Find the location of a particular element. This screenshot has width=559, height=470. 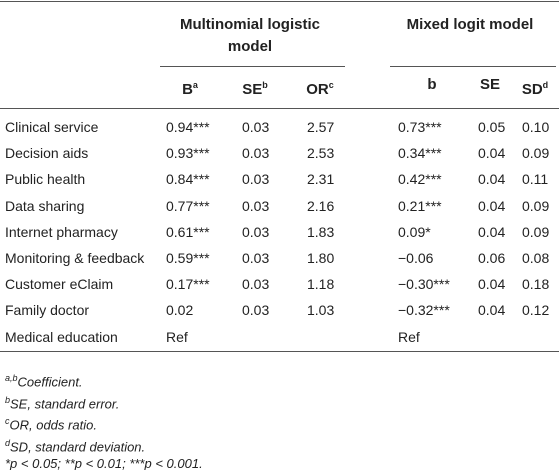

text: Internet pharmacy is located at coordinates (61, 231).